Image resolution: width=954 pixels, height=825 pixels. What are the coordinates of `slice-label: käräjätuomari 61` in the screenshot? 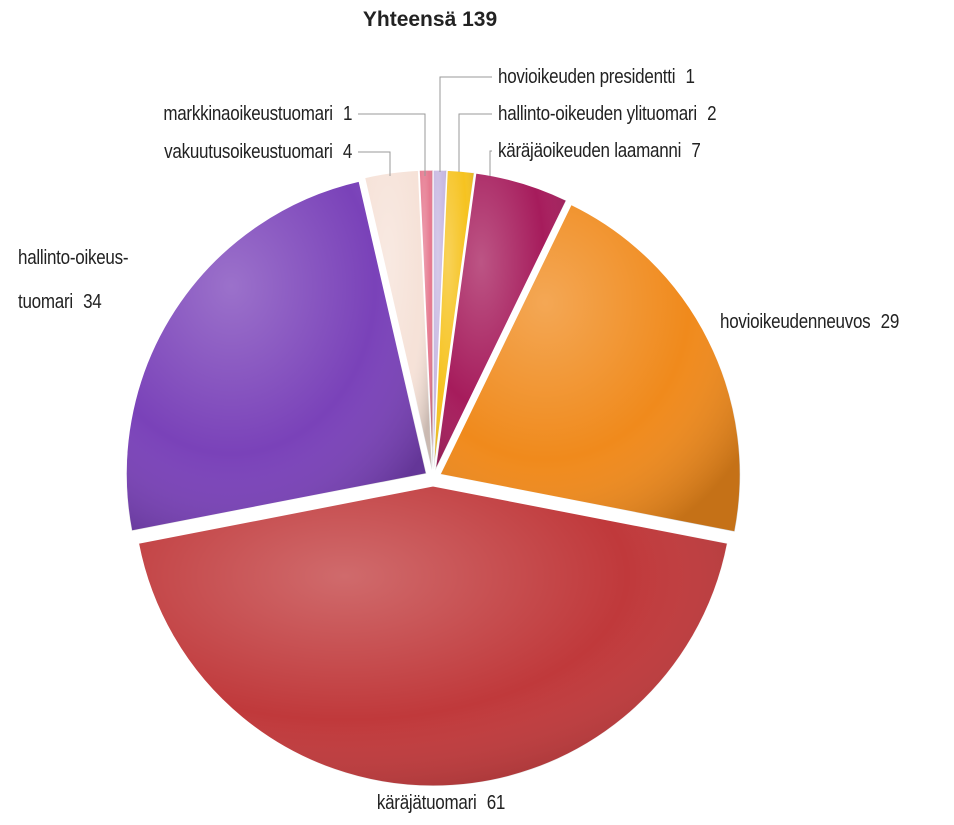 It's located at (441, 803).